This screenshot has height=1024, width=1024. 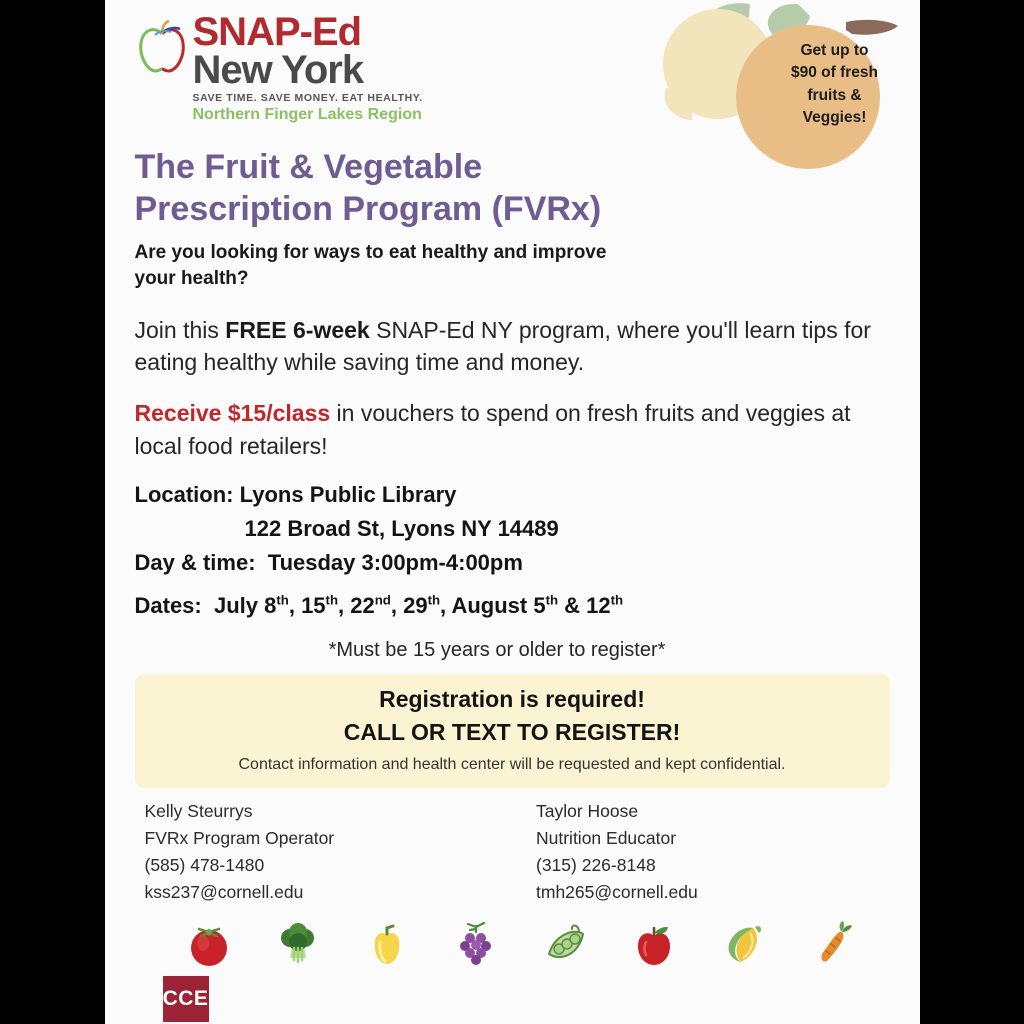 I want to click on registration-headline: Registration is required!, so click(x=512, y=698).